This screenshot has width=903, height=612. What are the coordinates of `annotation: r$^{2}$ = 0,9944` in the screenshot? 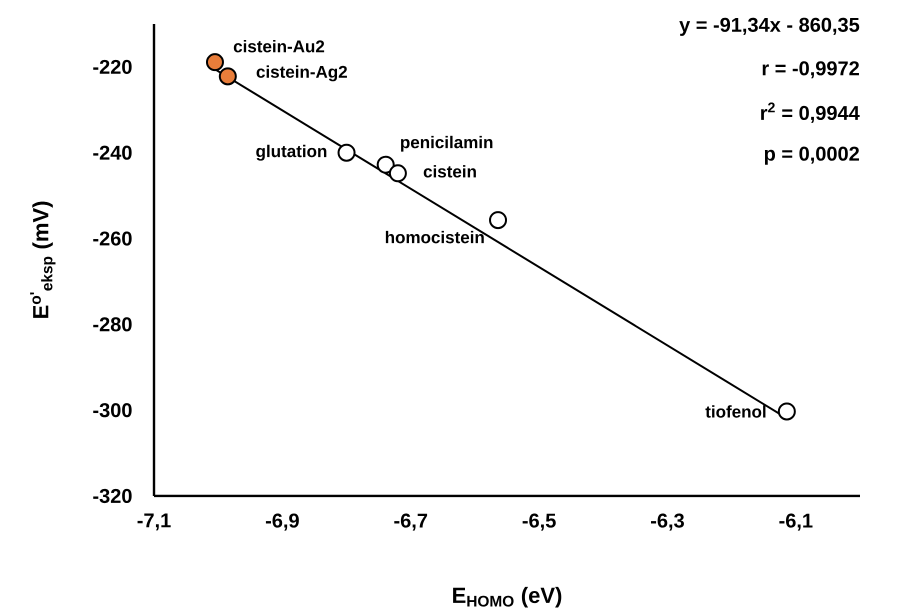 It's located at (810, 112).